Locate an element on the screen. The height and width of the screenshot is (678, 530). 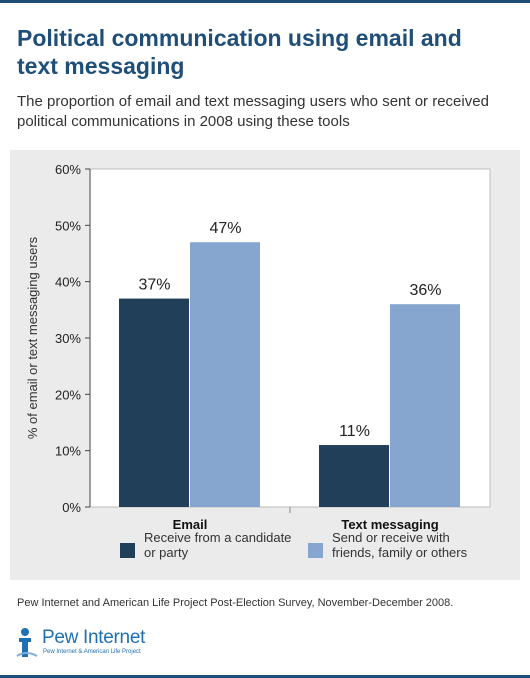
data-label: 11% is located at coordinates (354, 431).